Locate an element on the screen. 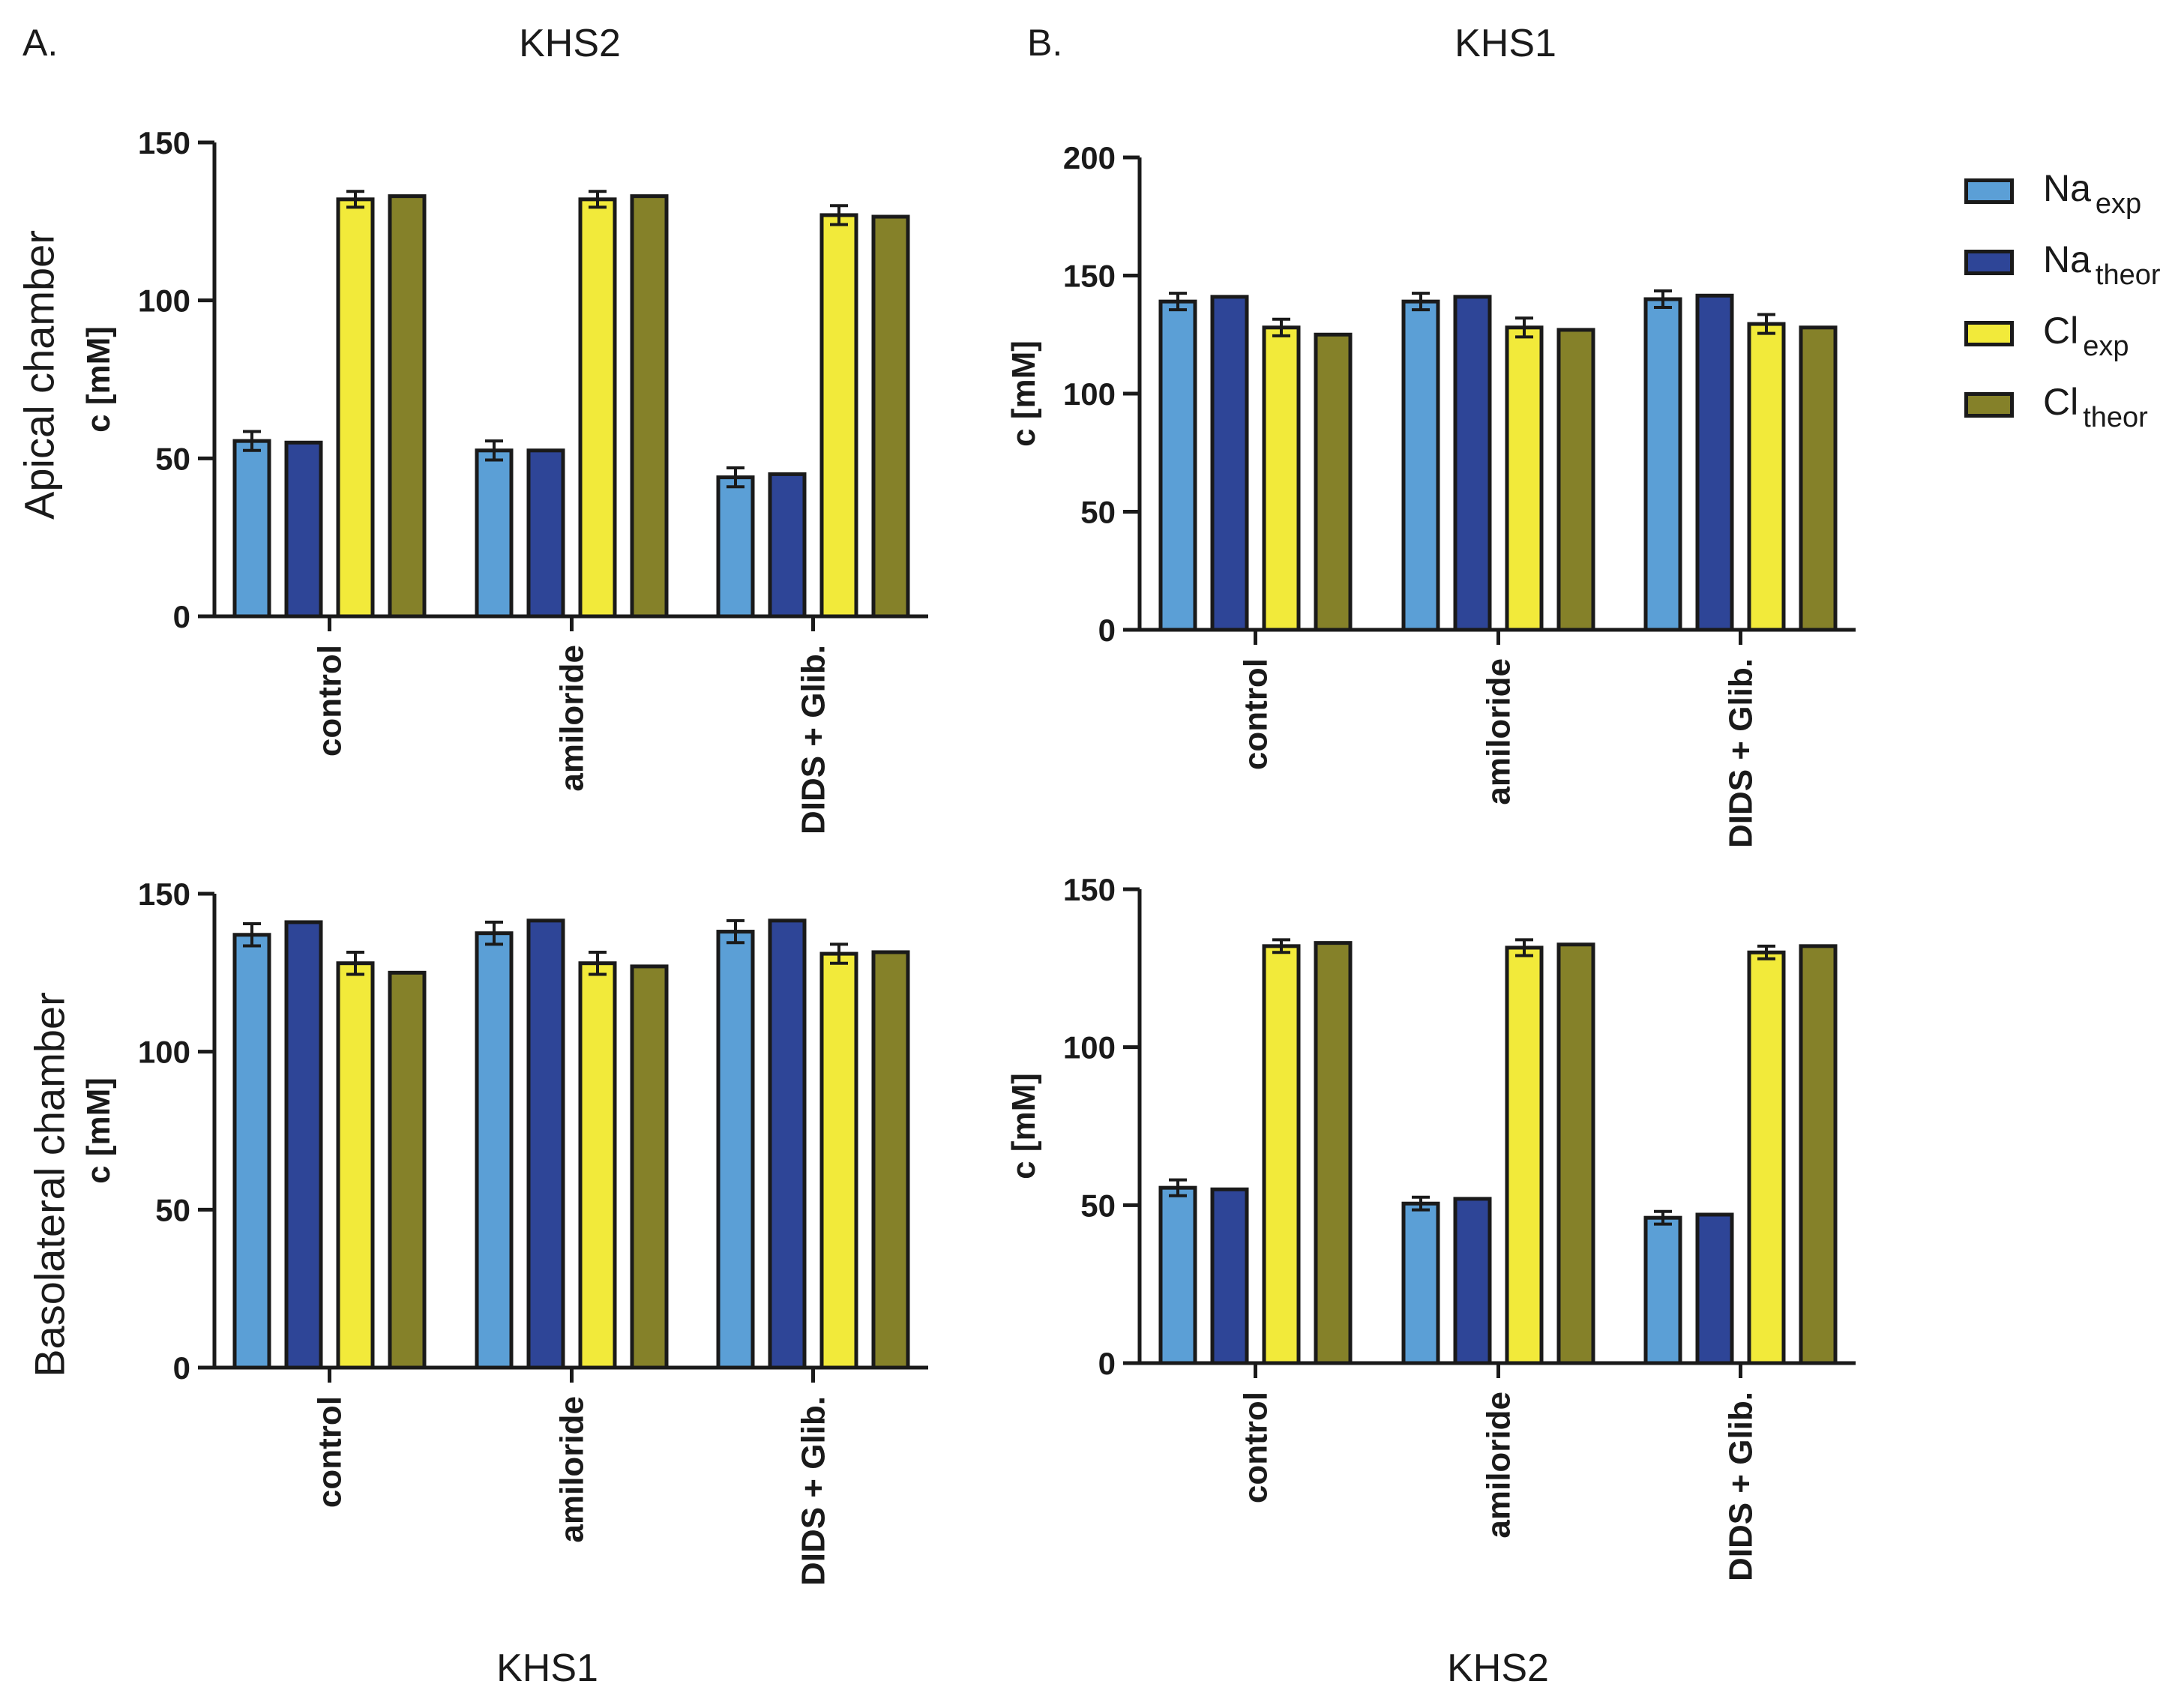 This screenshot has height=1702, width=2184. x-tick-label-basolateral-khs2-2: DIDS + Glib. is located at coordinates (1741, 1487).